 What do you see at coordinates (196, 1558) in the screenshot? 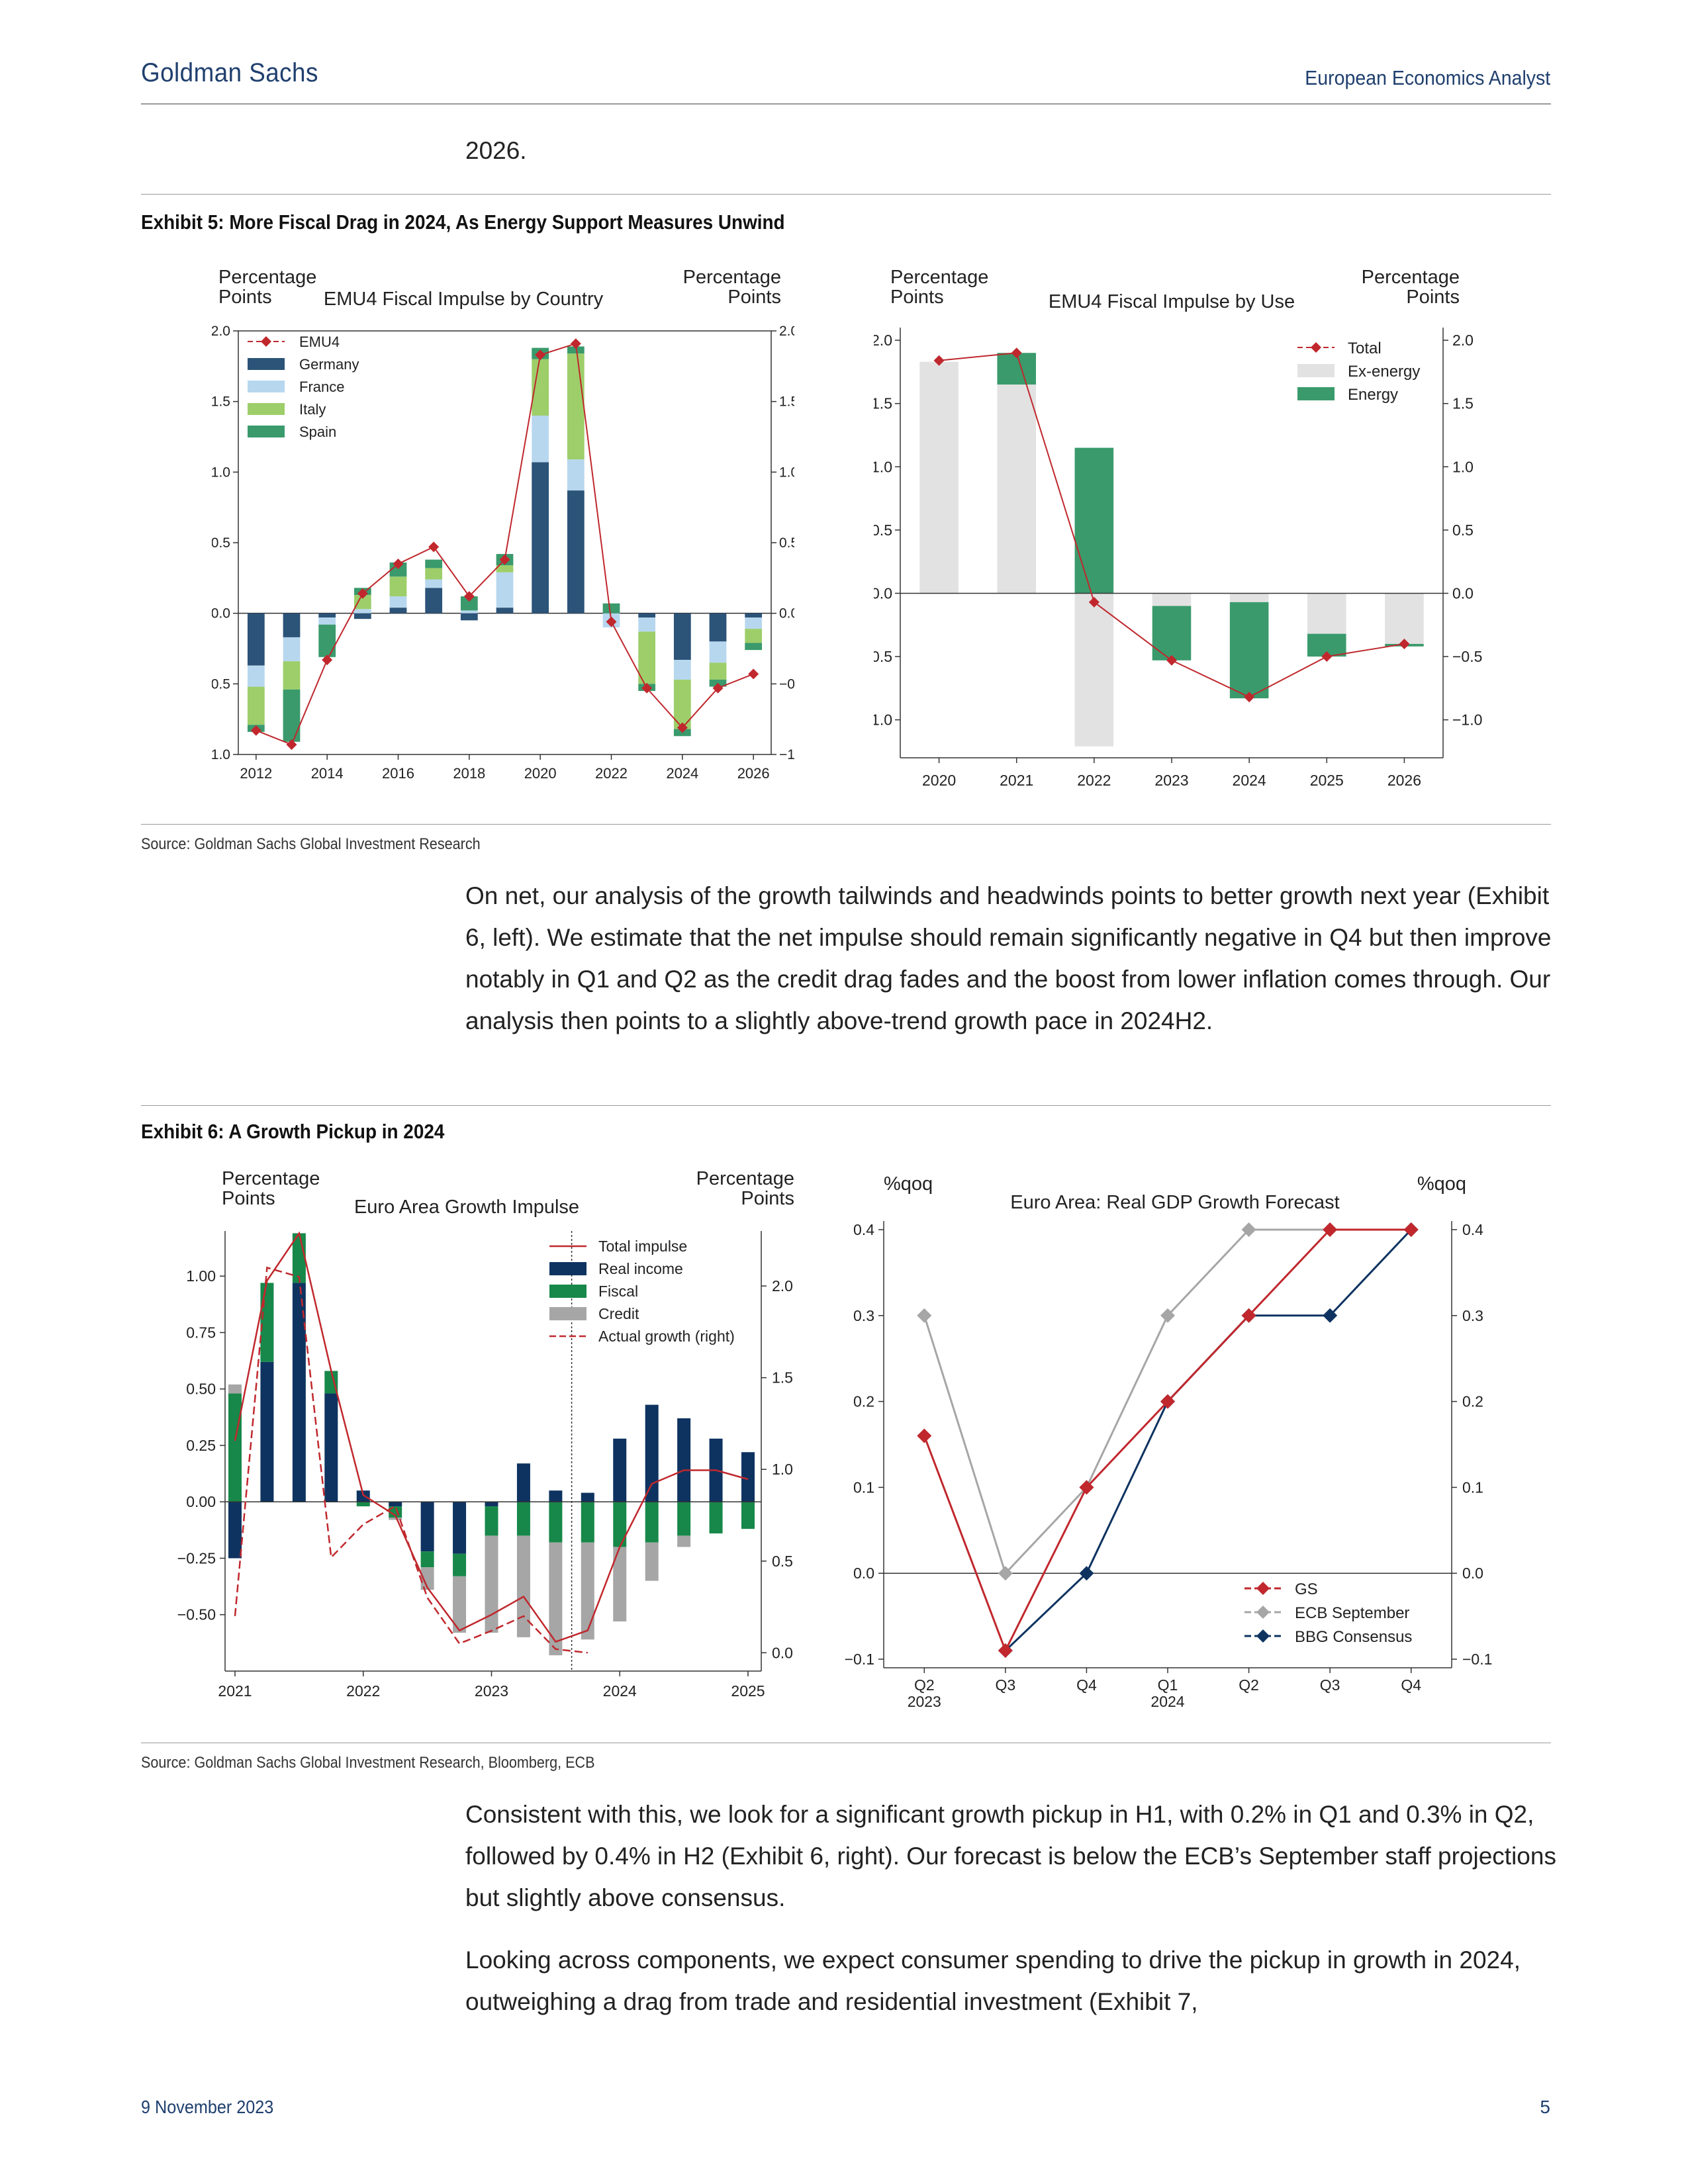
I see `y-tick-label-left: −0.25` at bounding box center [196, 1558].